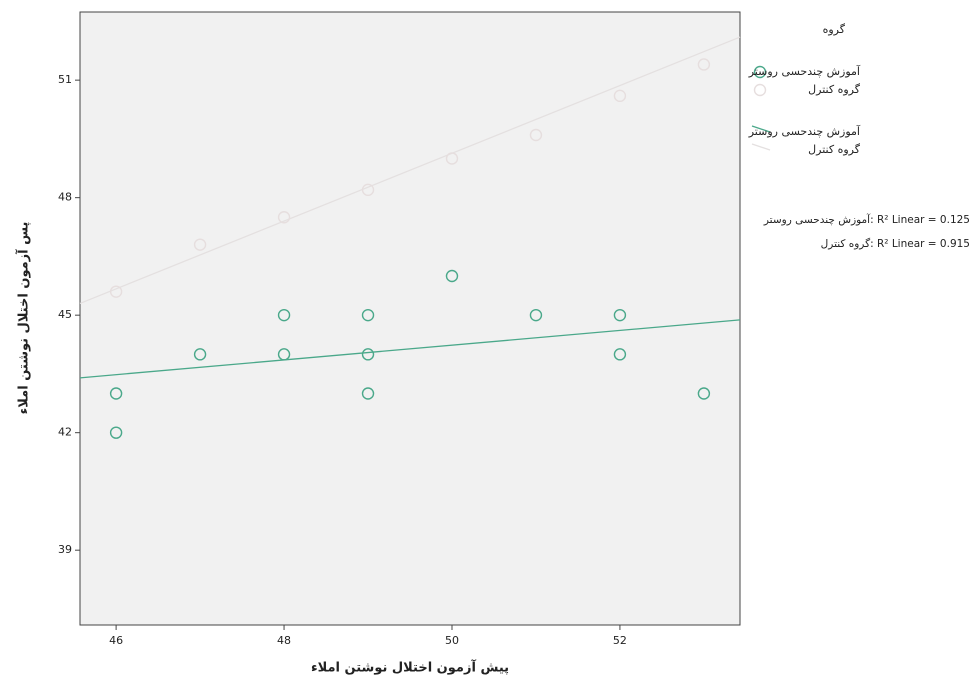  Describe the element at coordinates (452, 640) in the screenshot. I see `x-tick-label: 50` at that location.